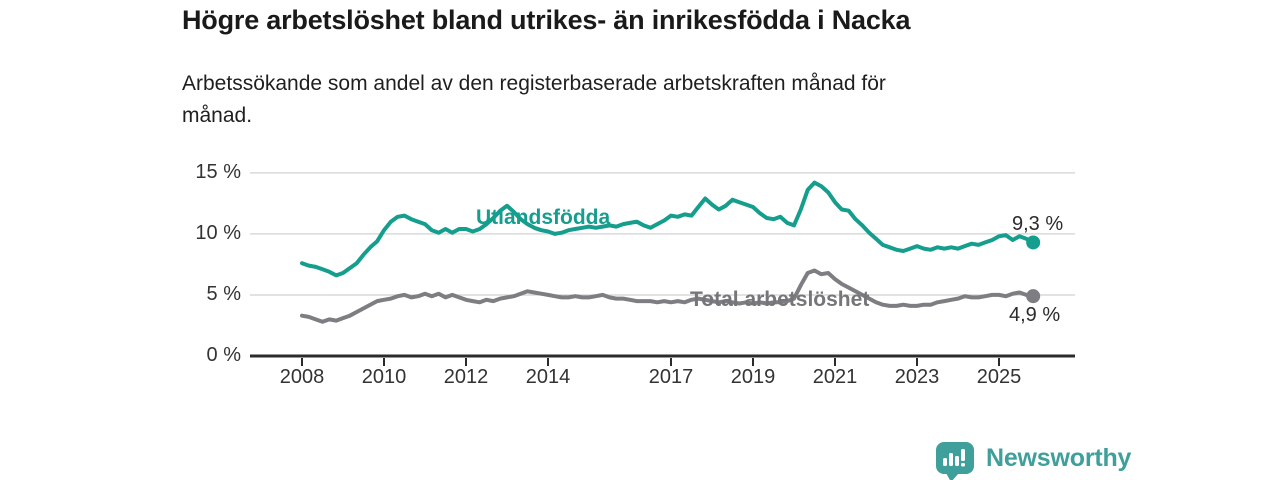 This screenshot has height=480, width=1280. Describe the element at coordinates (835, 377) in the screenshot. I see `x-tick-label: 2021` at that location.